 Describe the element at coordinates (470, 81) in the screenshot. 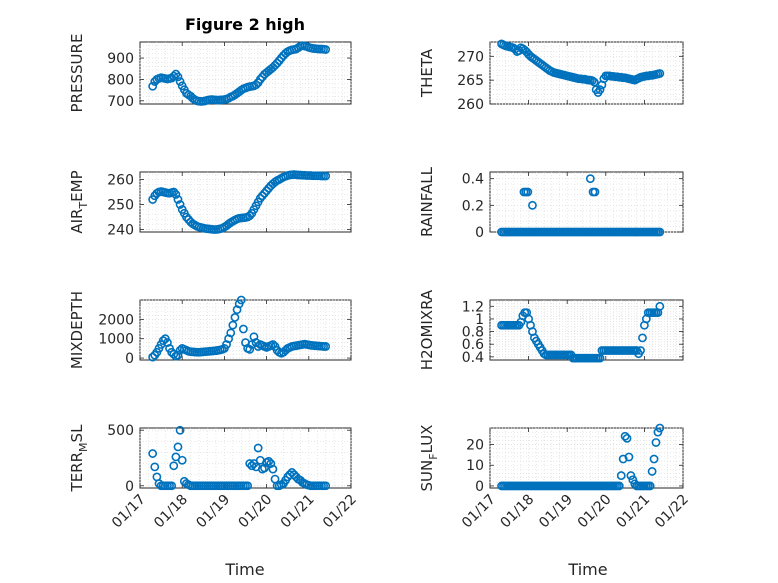

I see `y-tick-label: 265` at that location.